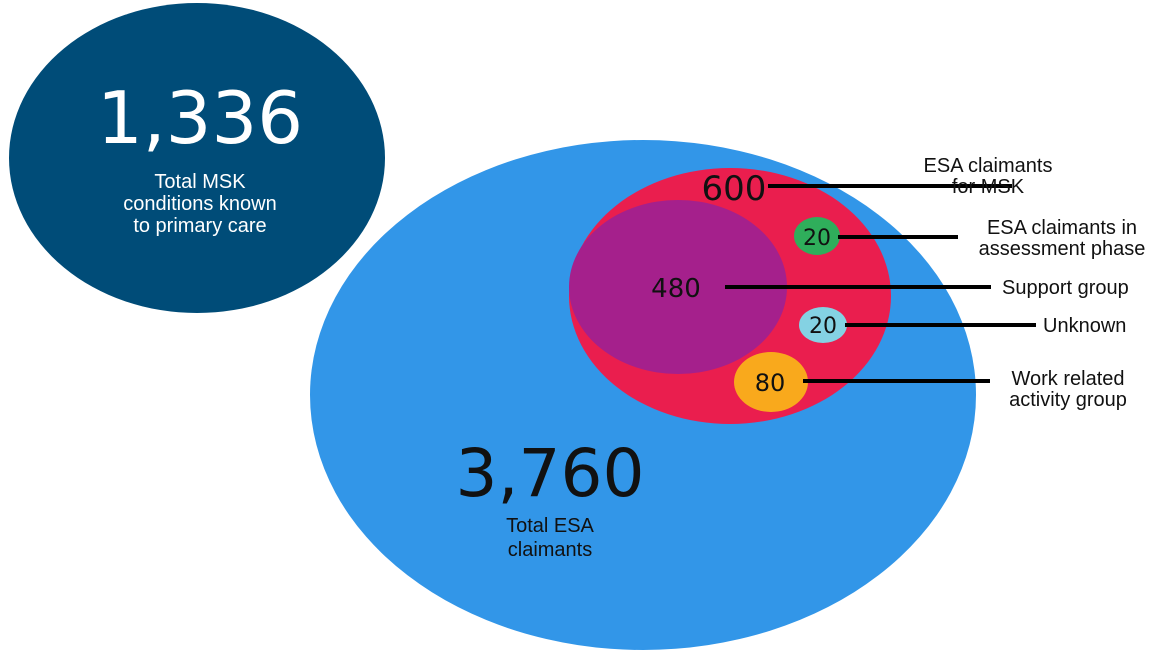  Describe the element at coordinates (200, 118) in the screenshot. I see `msk-value: 1,336` at that location.